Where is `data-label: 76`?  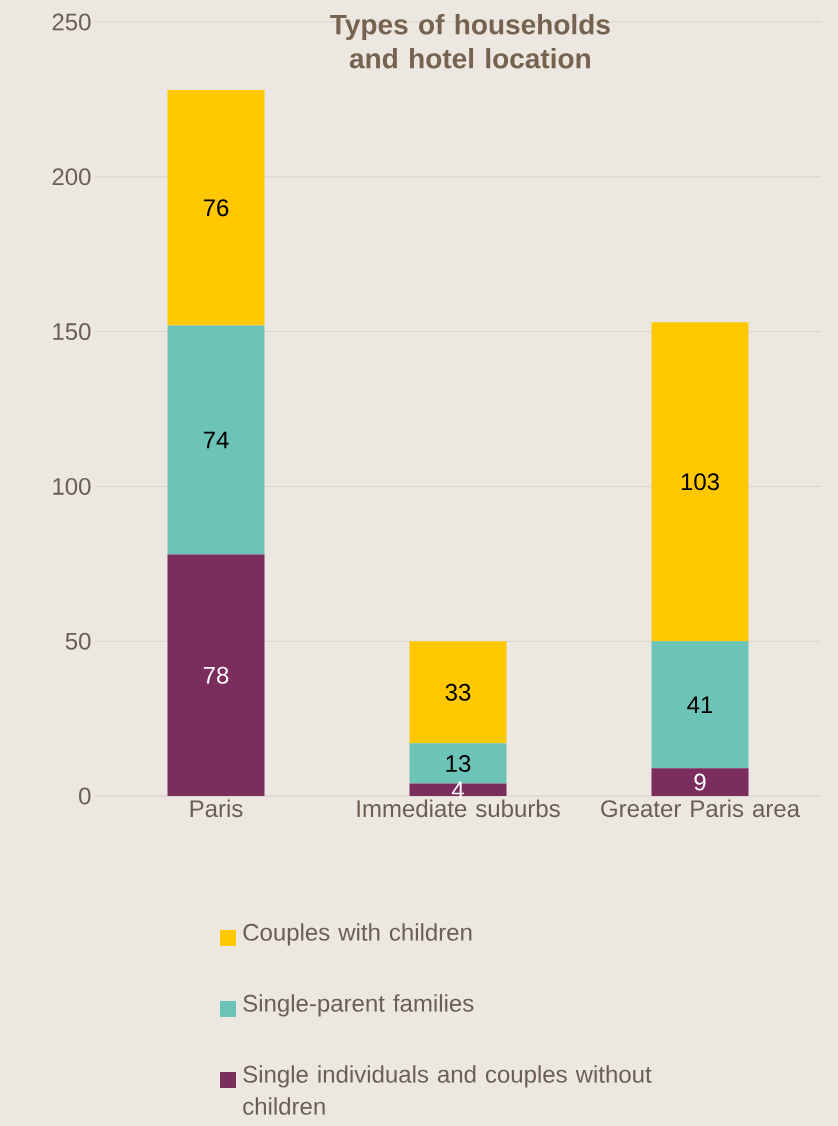
data-label: 76 is located at coordinates (216, 208).